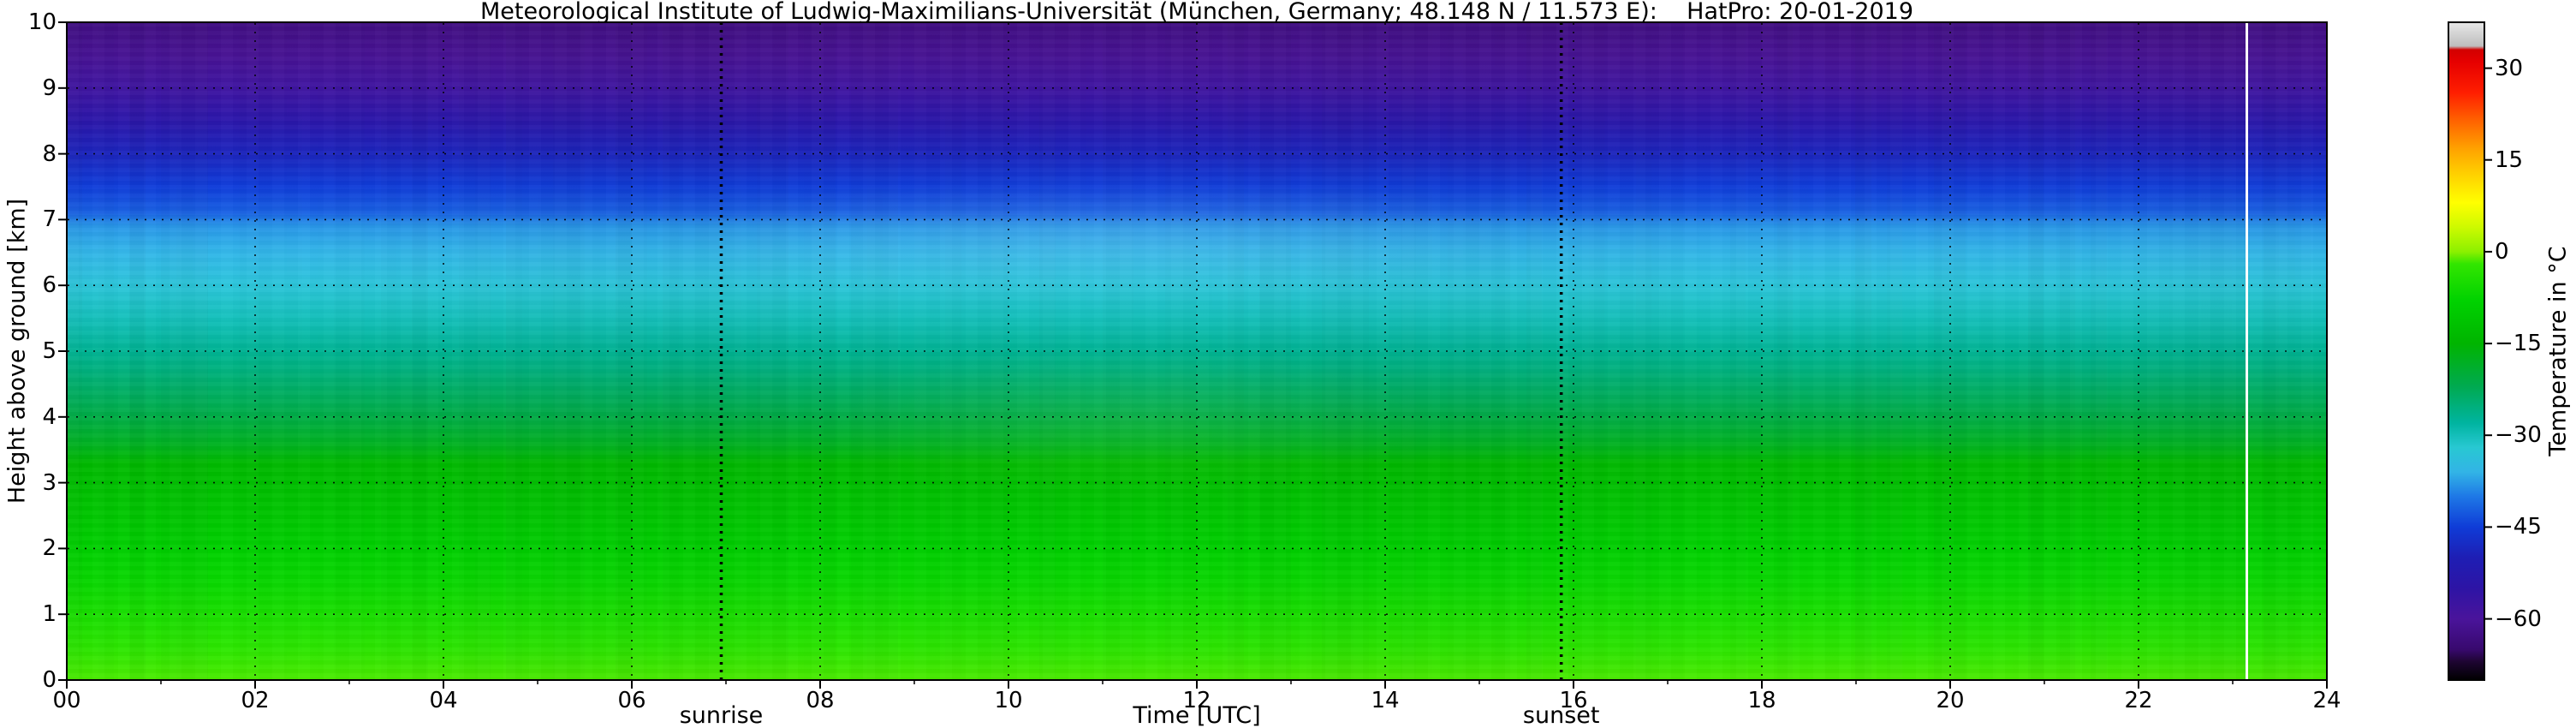 This screenshot has height=728, width=2576. Describe the element at coordinates (1561, 715) in the screenshot. I see `annotation-label-sunset: sunset` at that location.